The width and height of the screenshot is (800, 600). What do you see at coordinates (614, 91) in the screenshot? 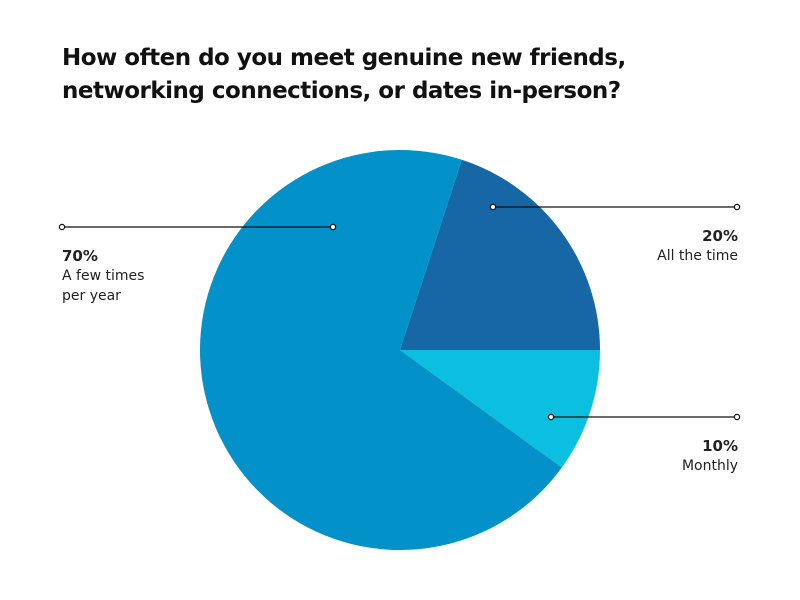
I see `title-run: ?` at bounding box center [614, 91].